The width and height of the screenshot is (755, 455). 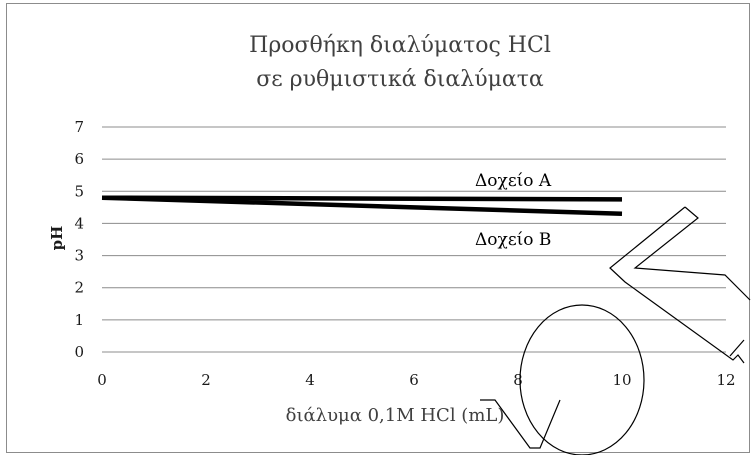 What do you see at coordinates (513, 181) in the screenshot?
I see `series-label-a: Δοχείο Α` at bounding box center [513, 181].